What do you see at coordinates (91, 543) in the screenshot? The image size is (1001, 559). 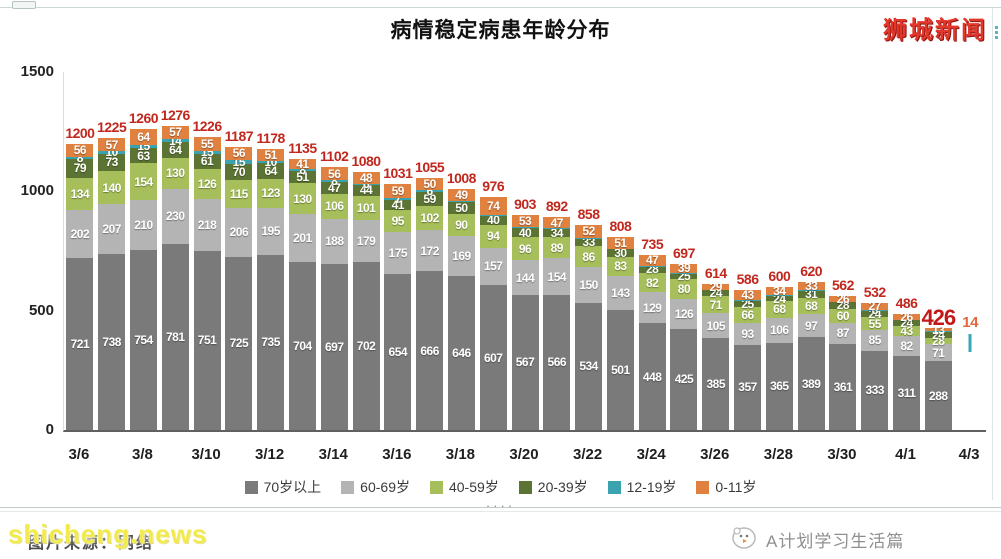 I see `source-caption: 图片来源：网络` at bounding box center [91, 543].